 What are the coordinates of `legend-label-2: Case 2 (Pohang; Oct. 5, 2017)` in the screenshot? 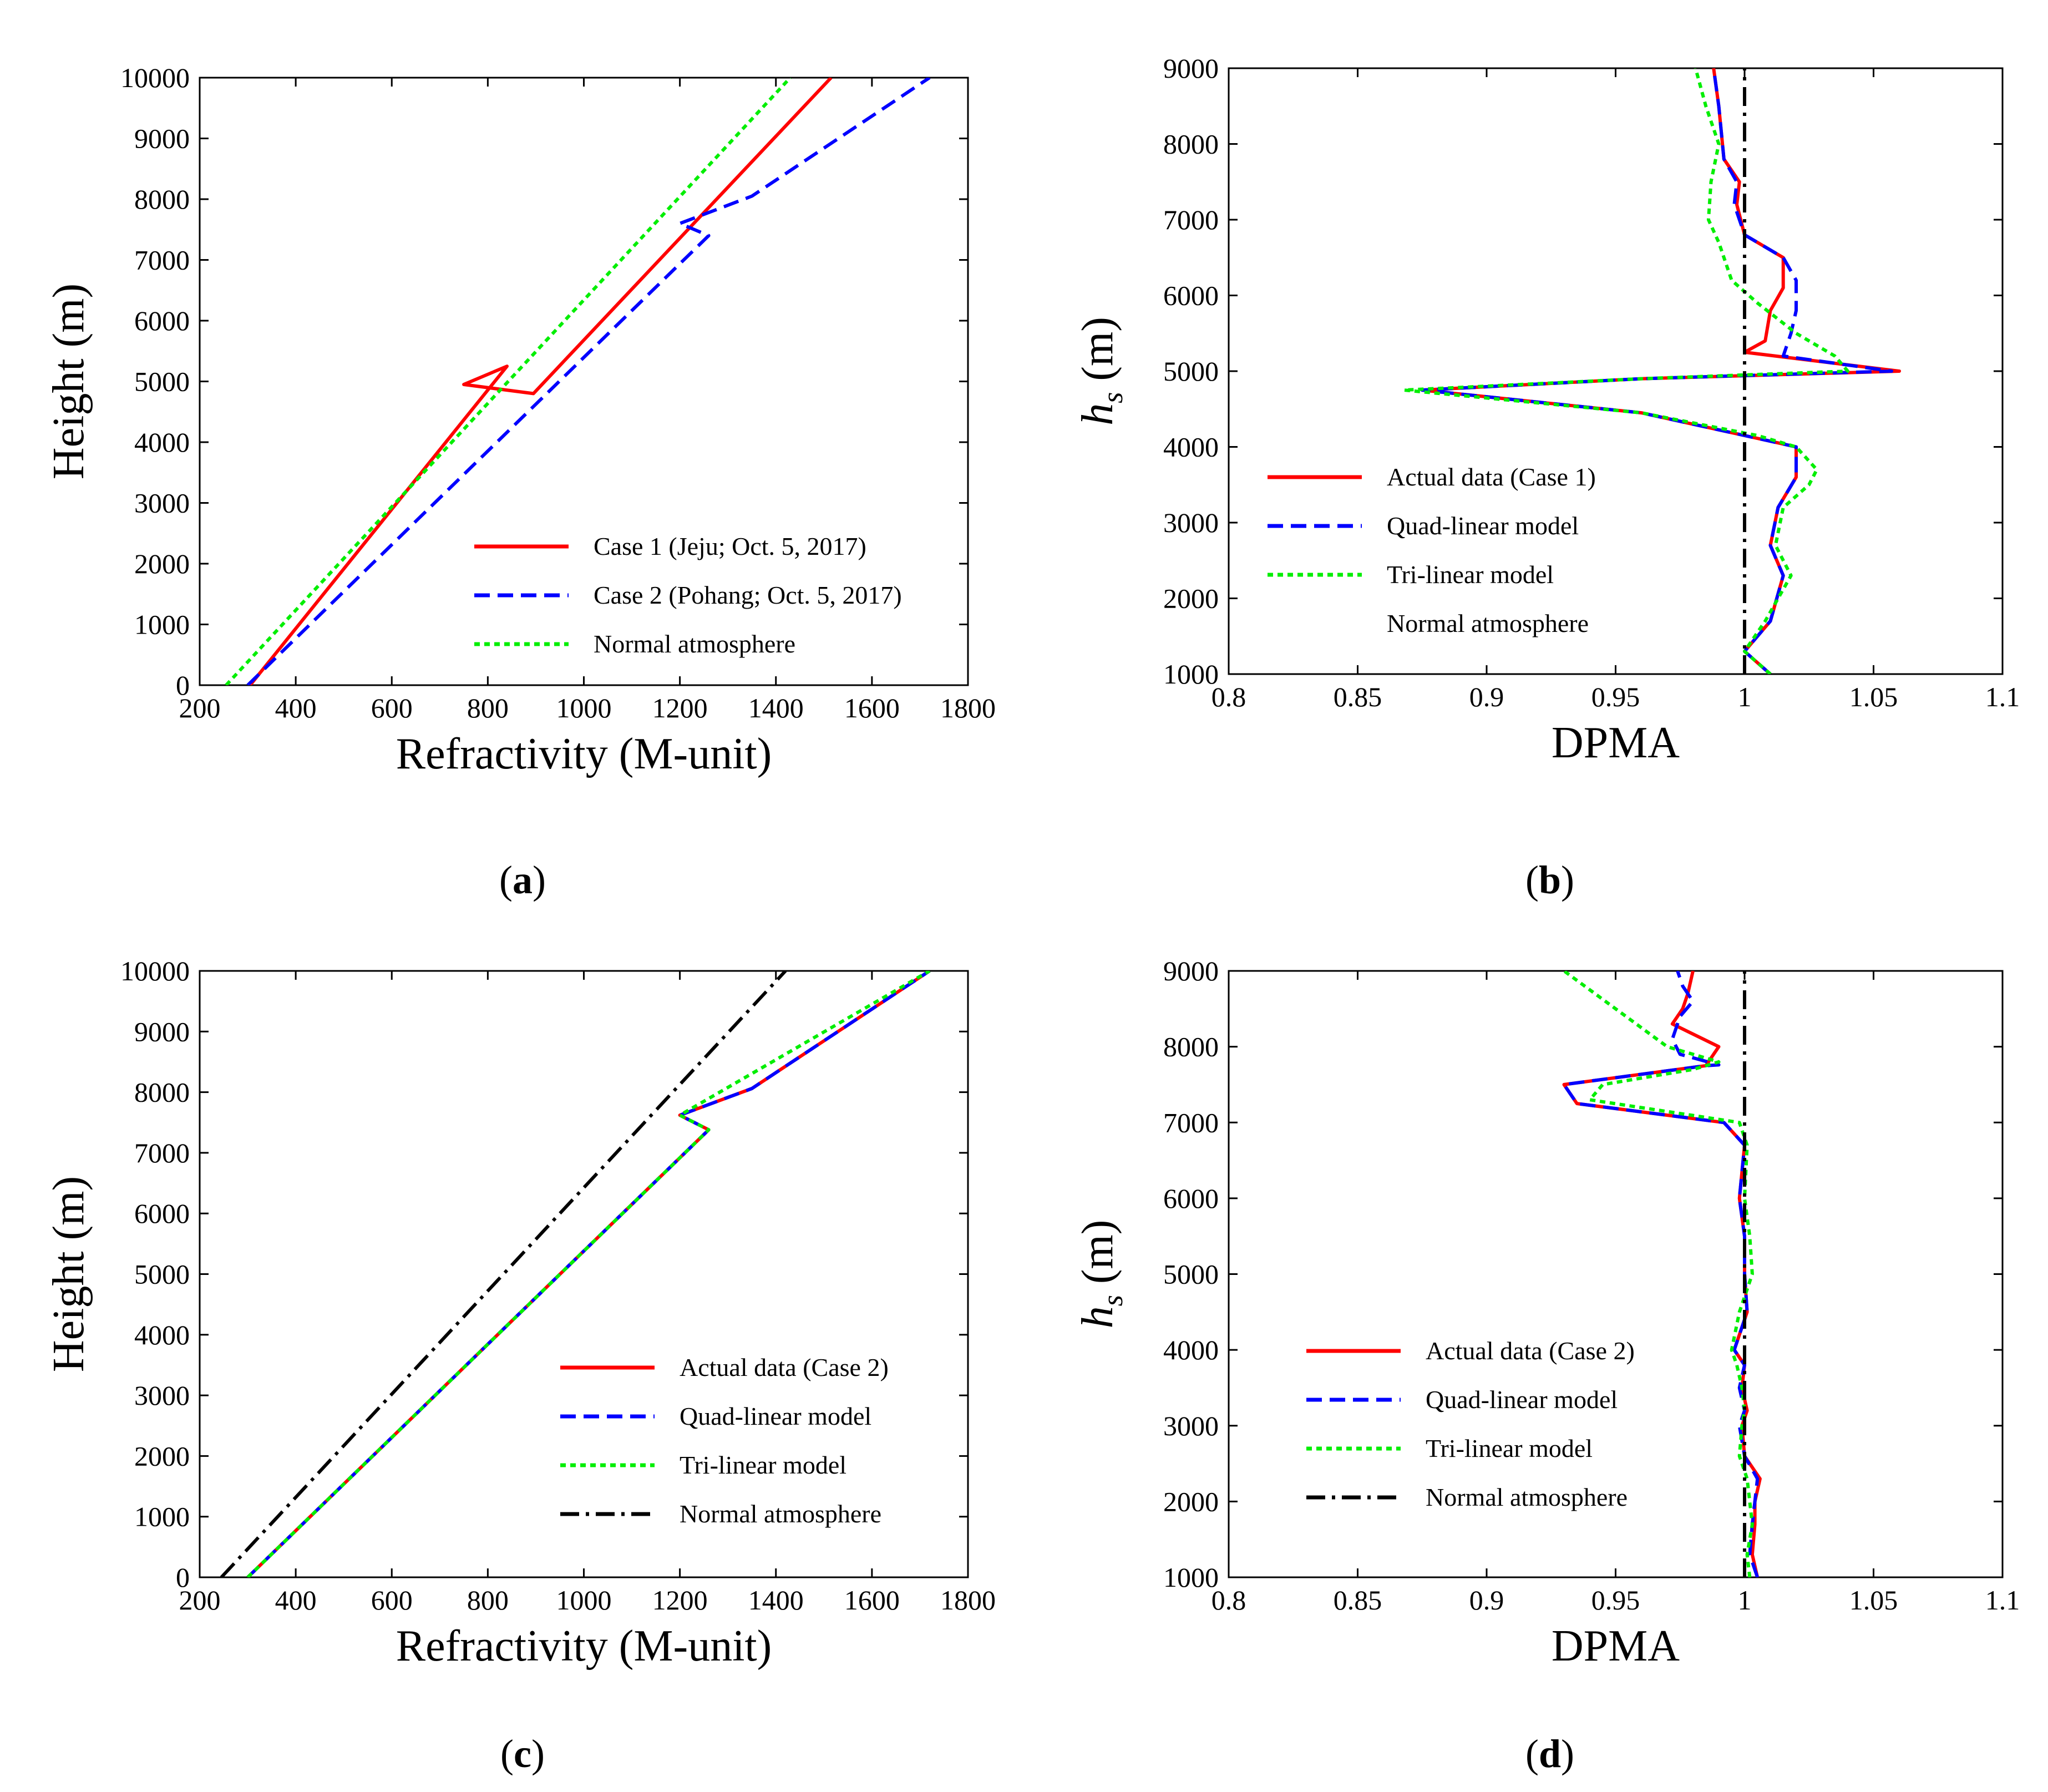 It's located at (748, 595).